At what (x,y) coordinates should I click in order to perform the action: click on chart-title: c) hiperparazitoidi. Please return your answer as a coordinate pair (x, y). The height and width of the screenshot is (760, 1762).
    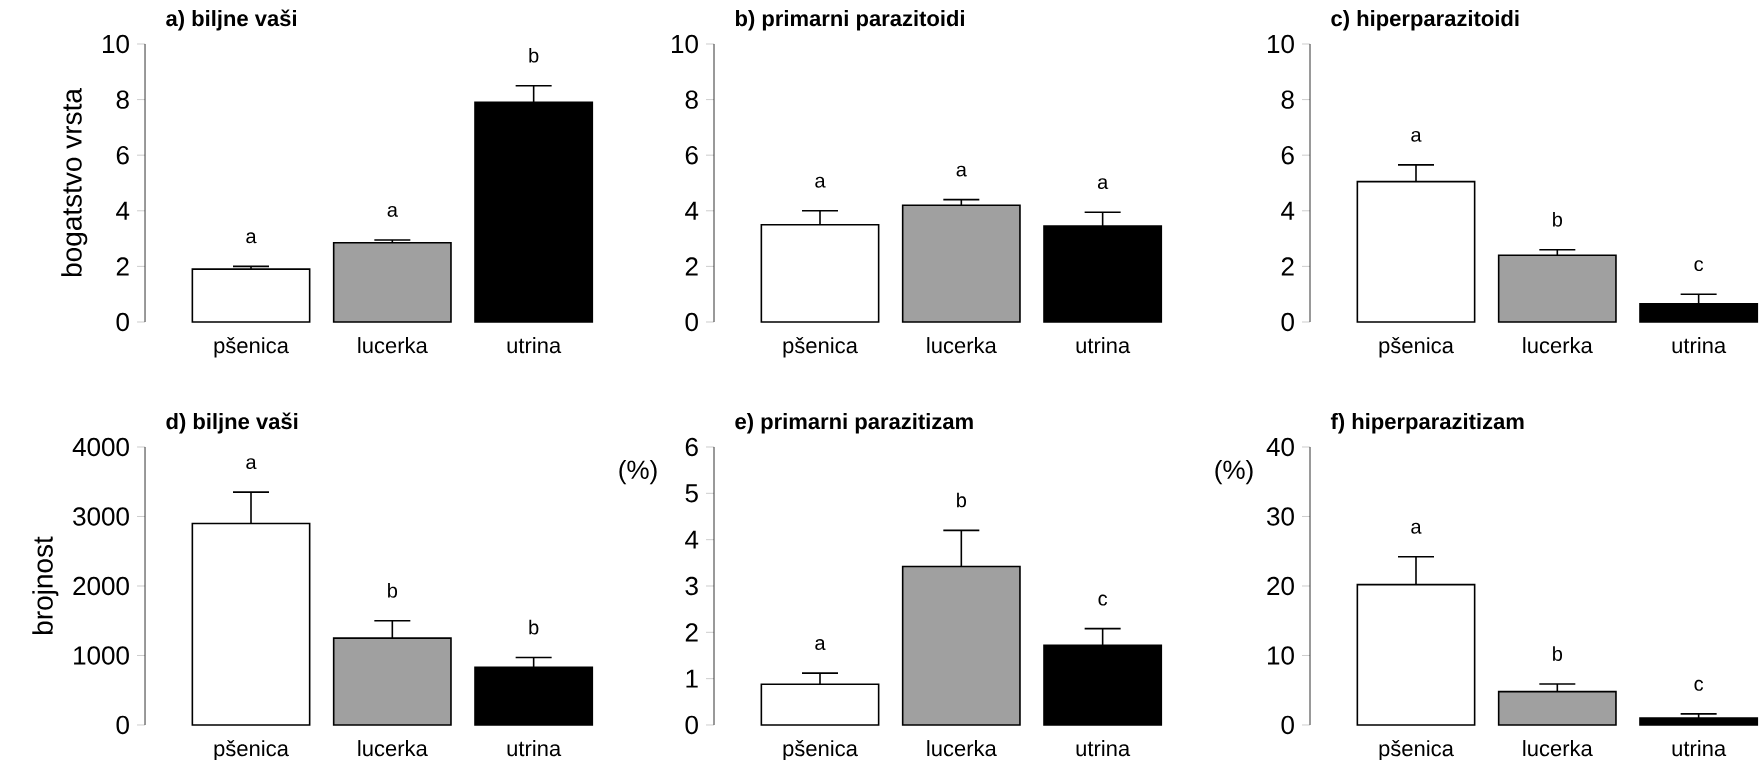
    Looking at the image, I should click on (1425, 20).